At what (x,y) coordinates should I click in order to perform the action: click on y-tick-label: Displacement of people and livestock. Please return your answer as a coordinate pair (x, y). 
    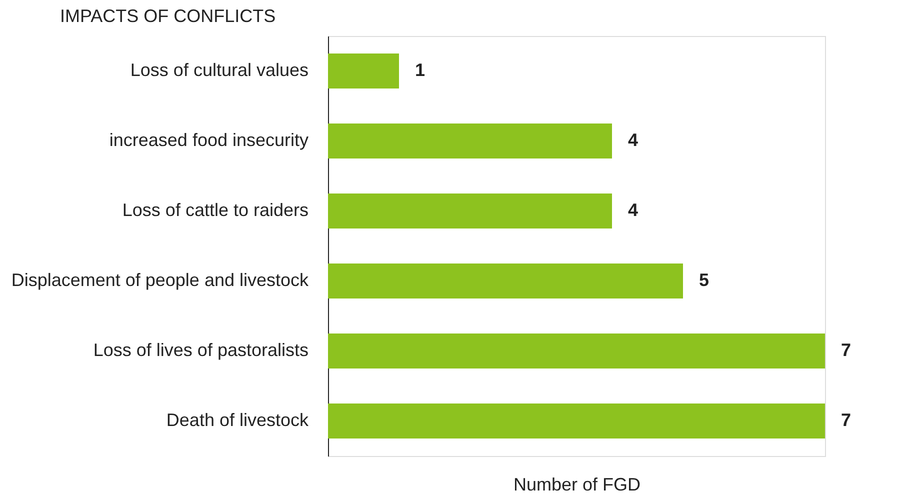
    Looking at the image, I should click on (160, 280).